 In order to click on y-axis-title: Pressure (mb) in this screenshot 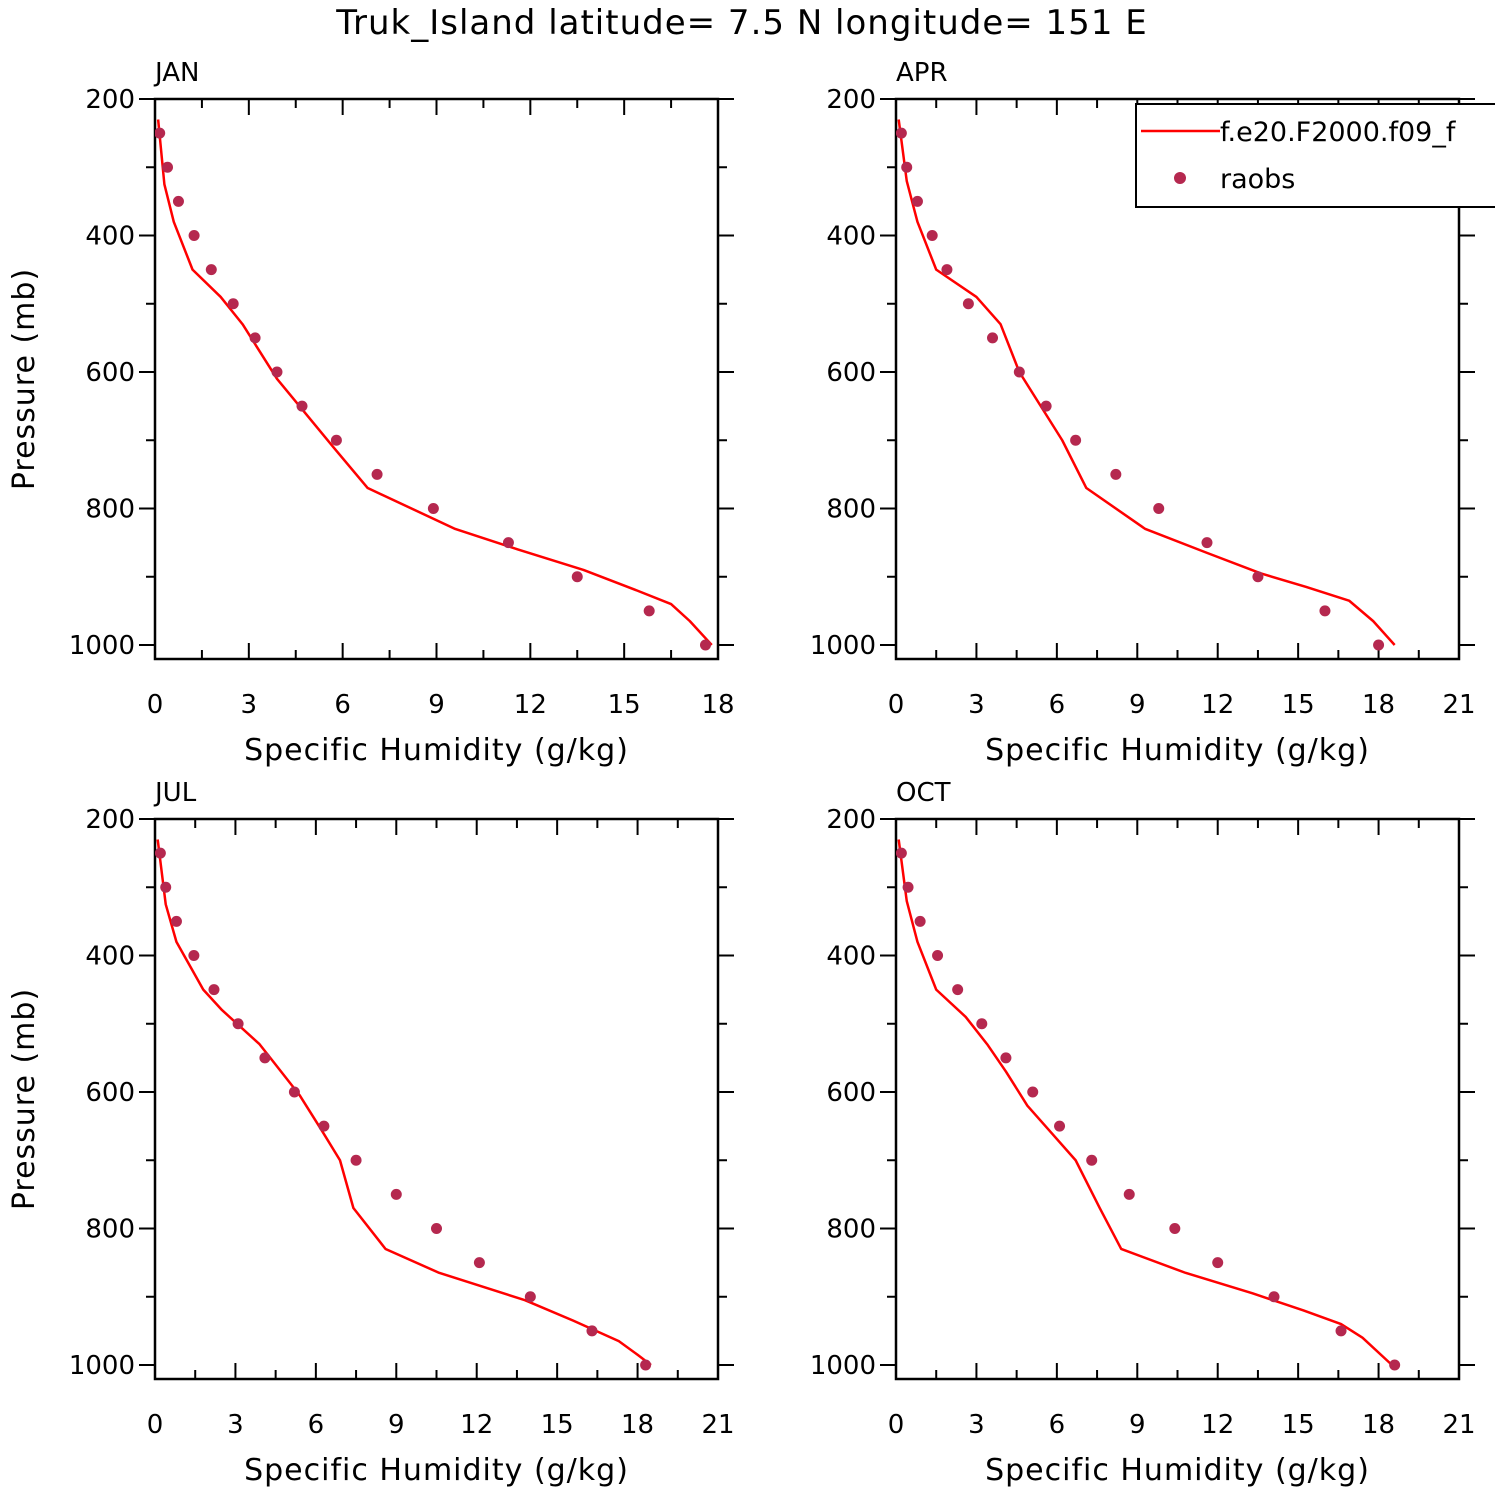, I will do `click(24, 379)`.